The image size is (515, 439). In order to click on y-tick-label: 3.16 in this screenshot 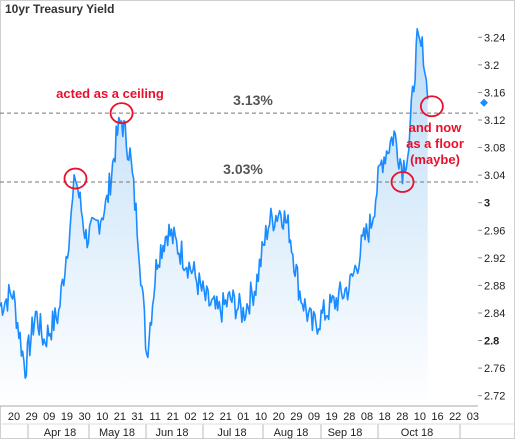, I will do `click(494, 93)`.